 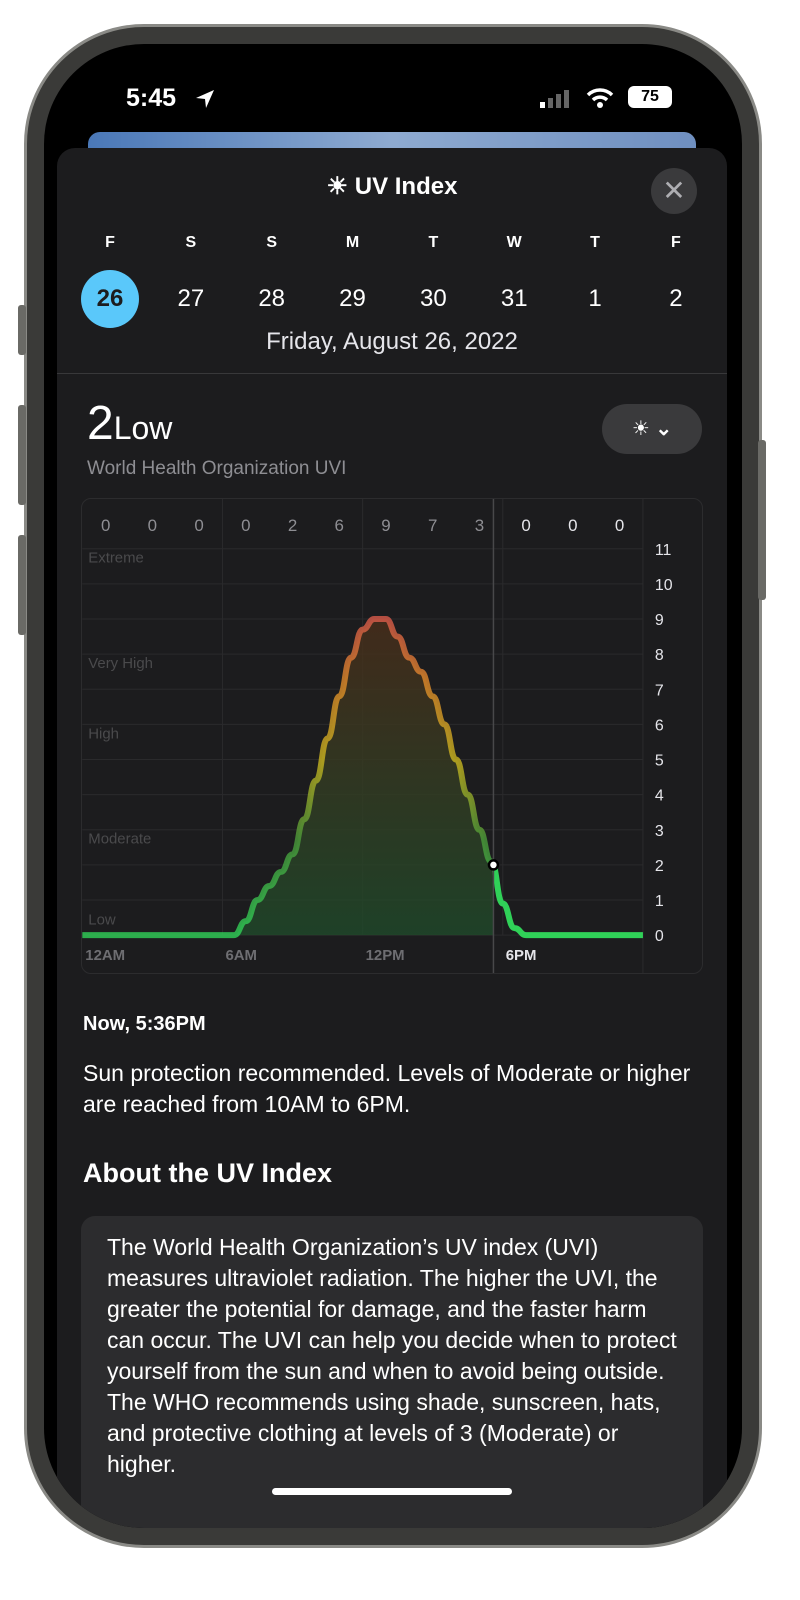 What do you see at coordinates (433, 281) in the screenshot?
I see `day-30: T 30` at bounding box center [433, 281].